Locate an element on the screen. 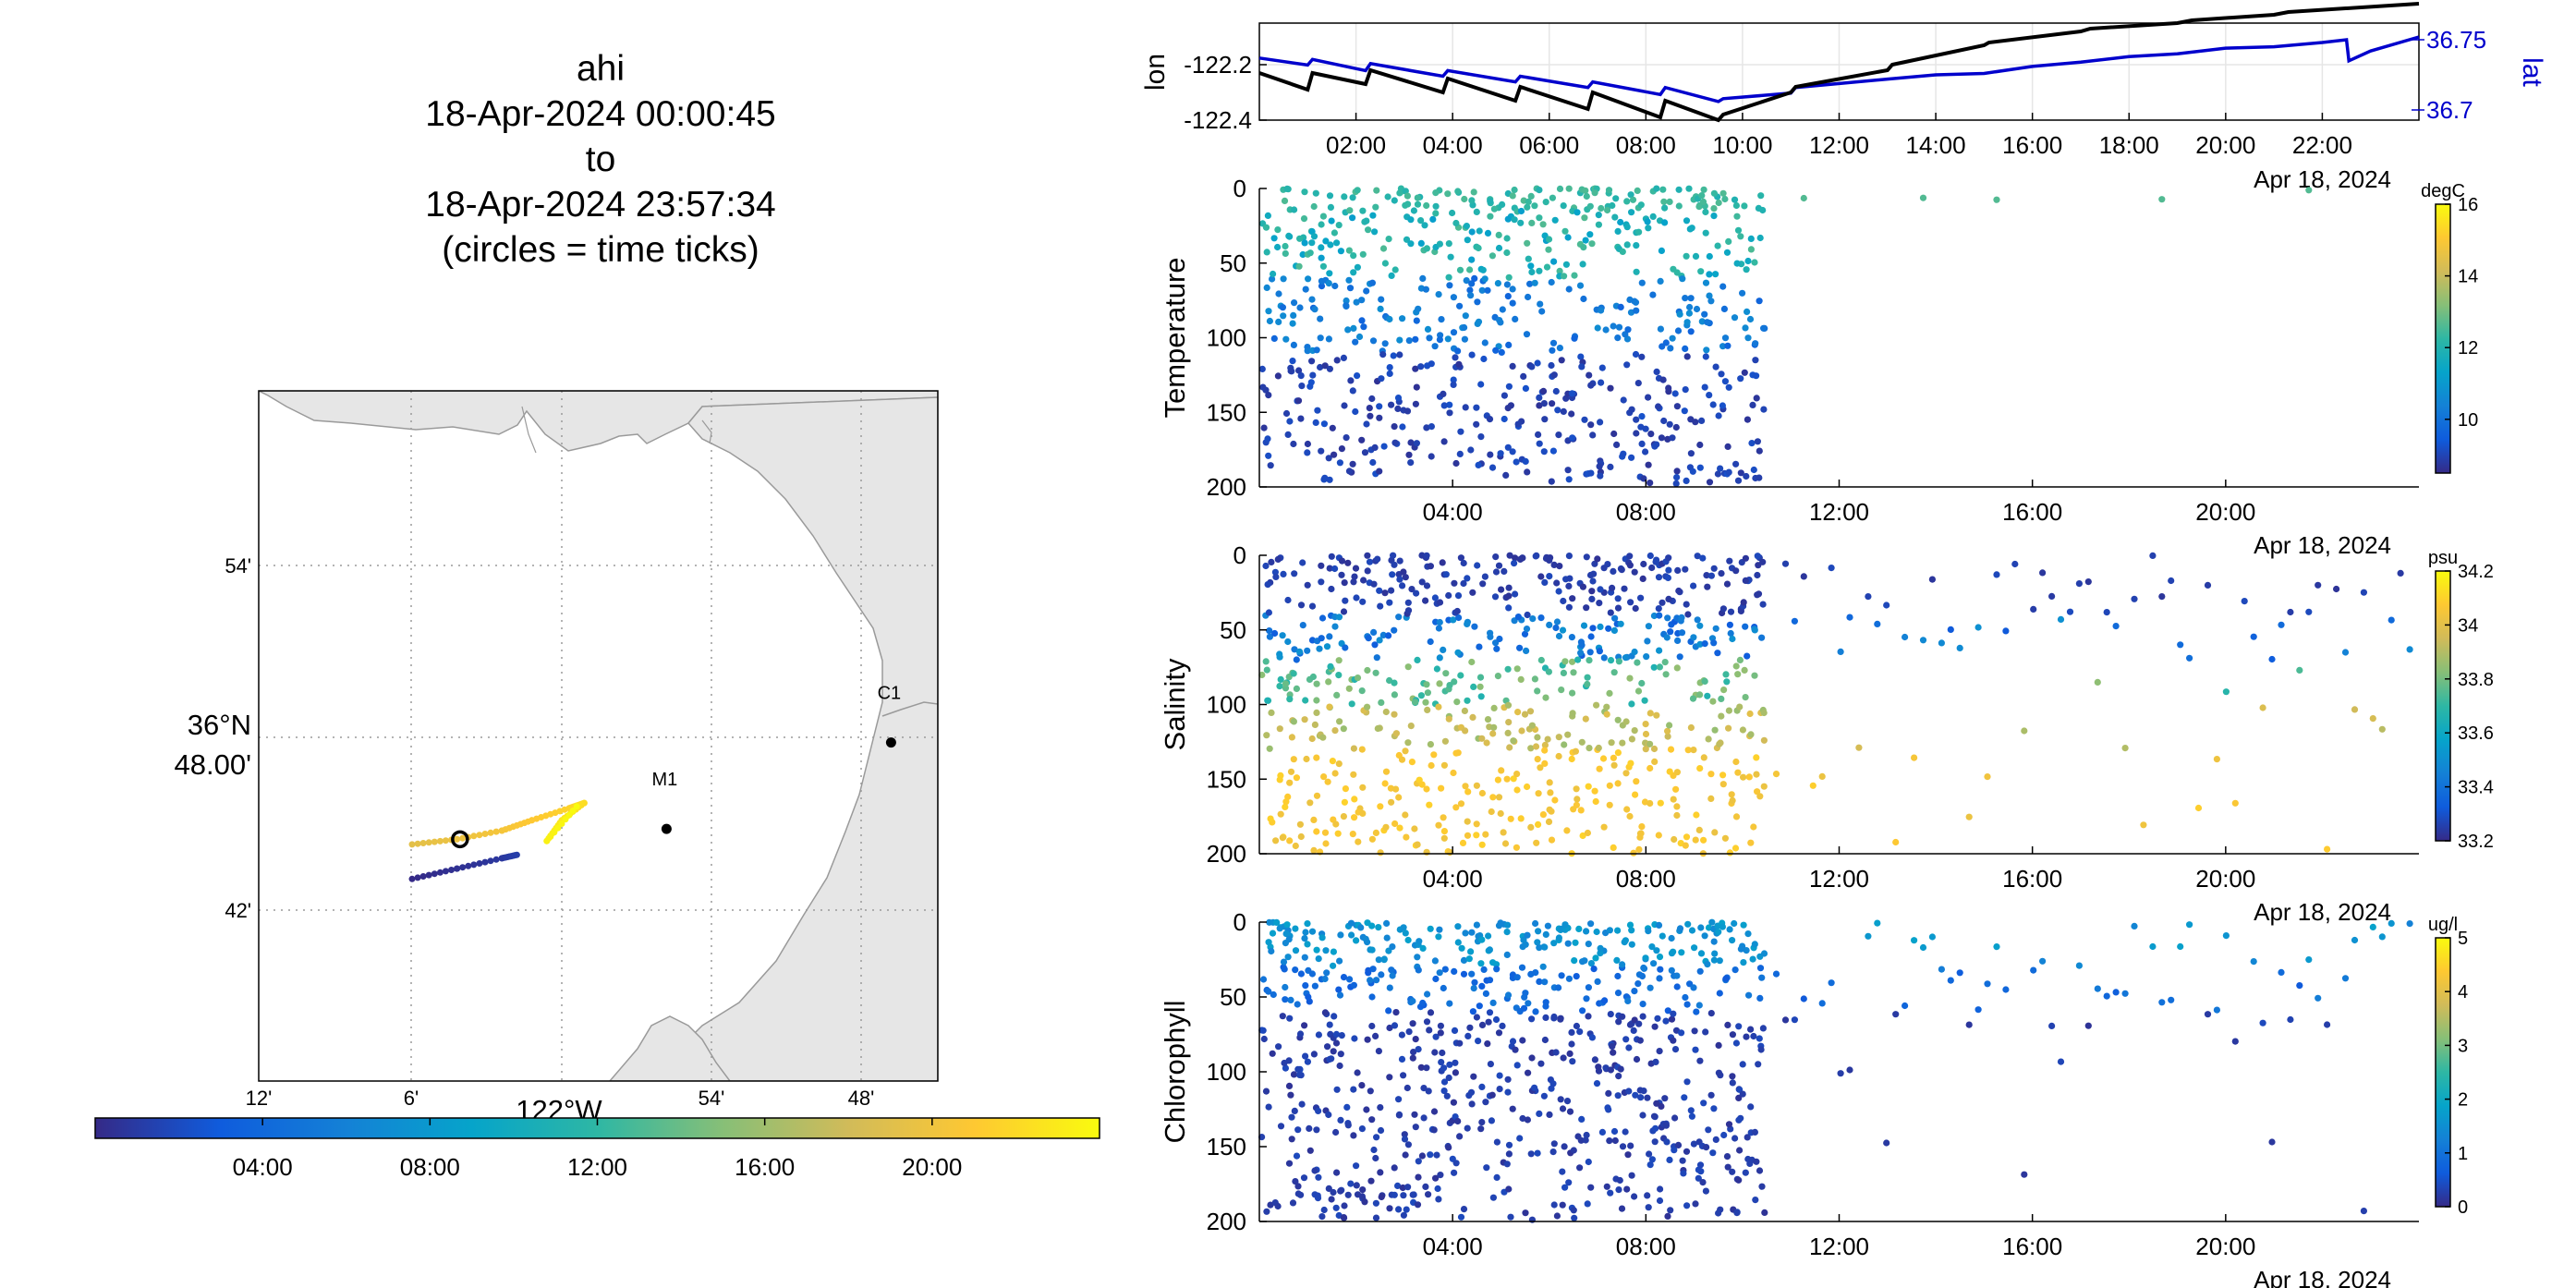  chlorophyll-colorbar-tick-label: 1 is located at coordinates (2463, 1154).